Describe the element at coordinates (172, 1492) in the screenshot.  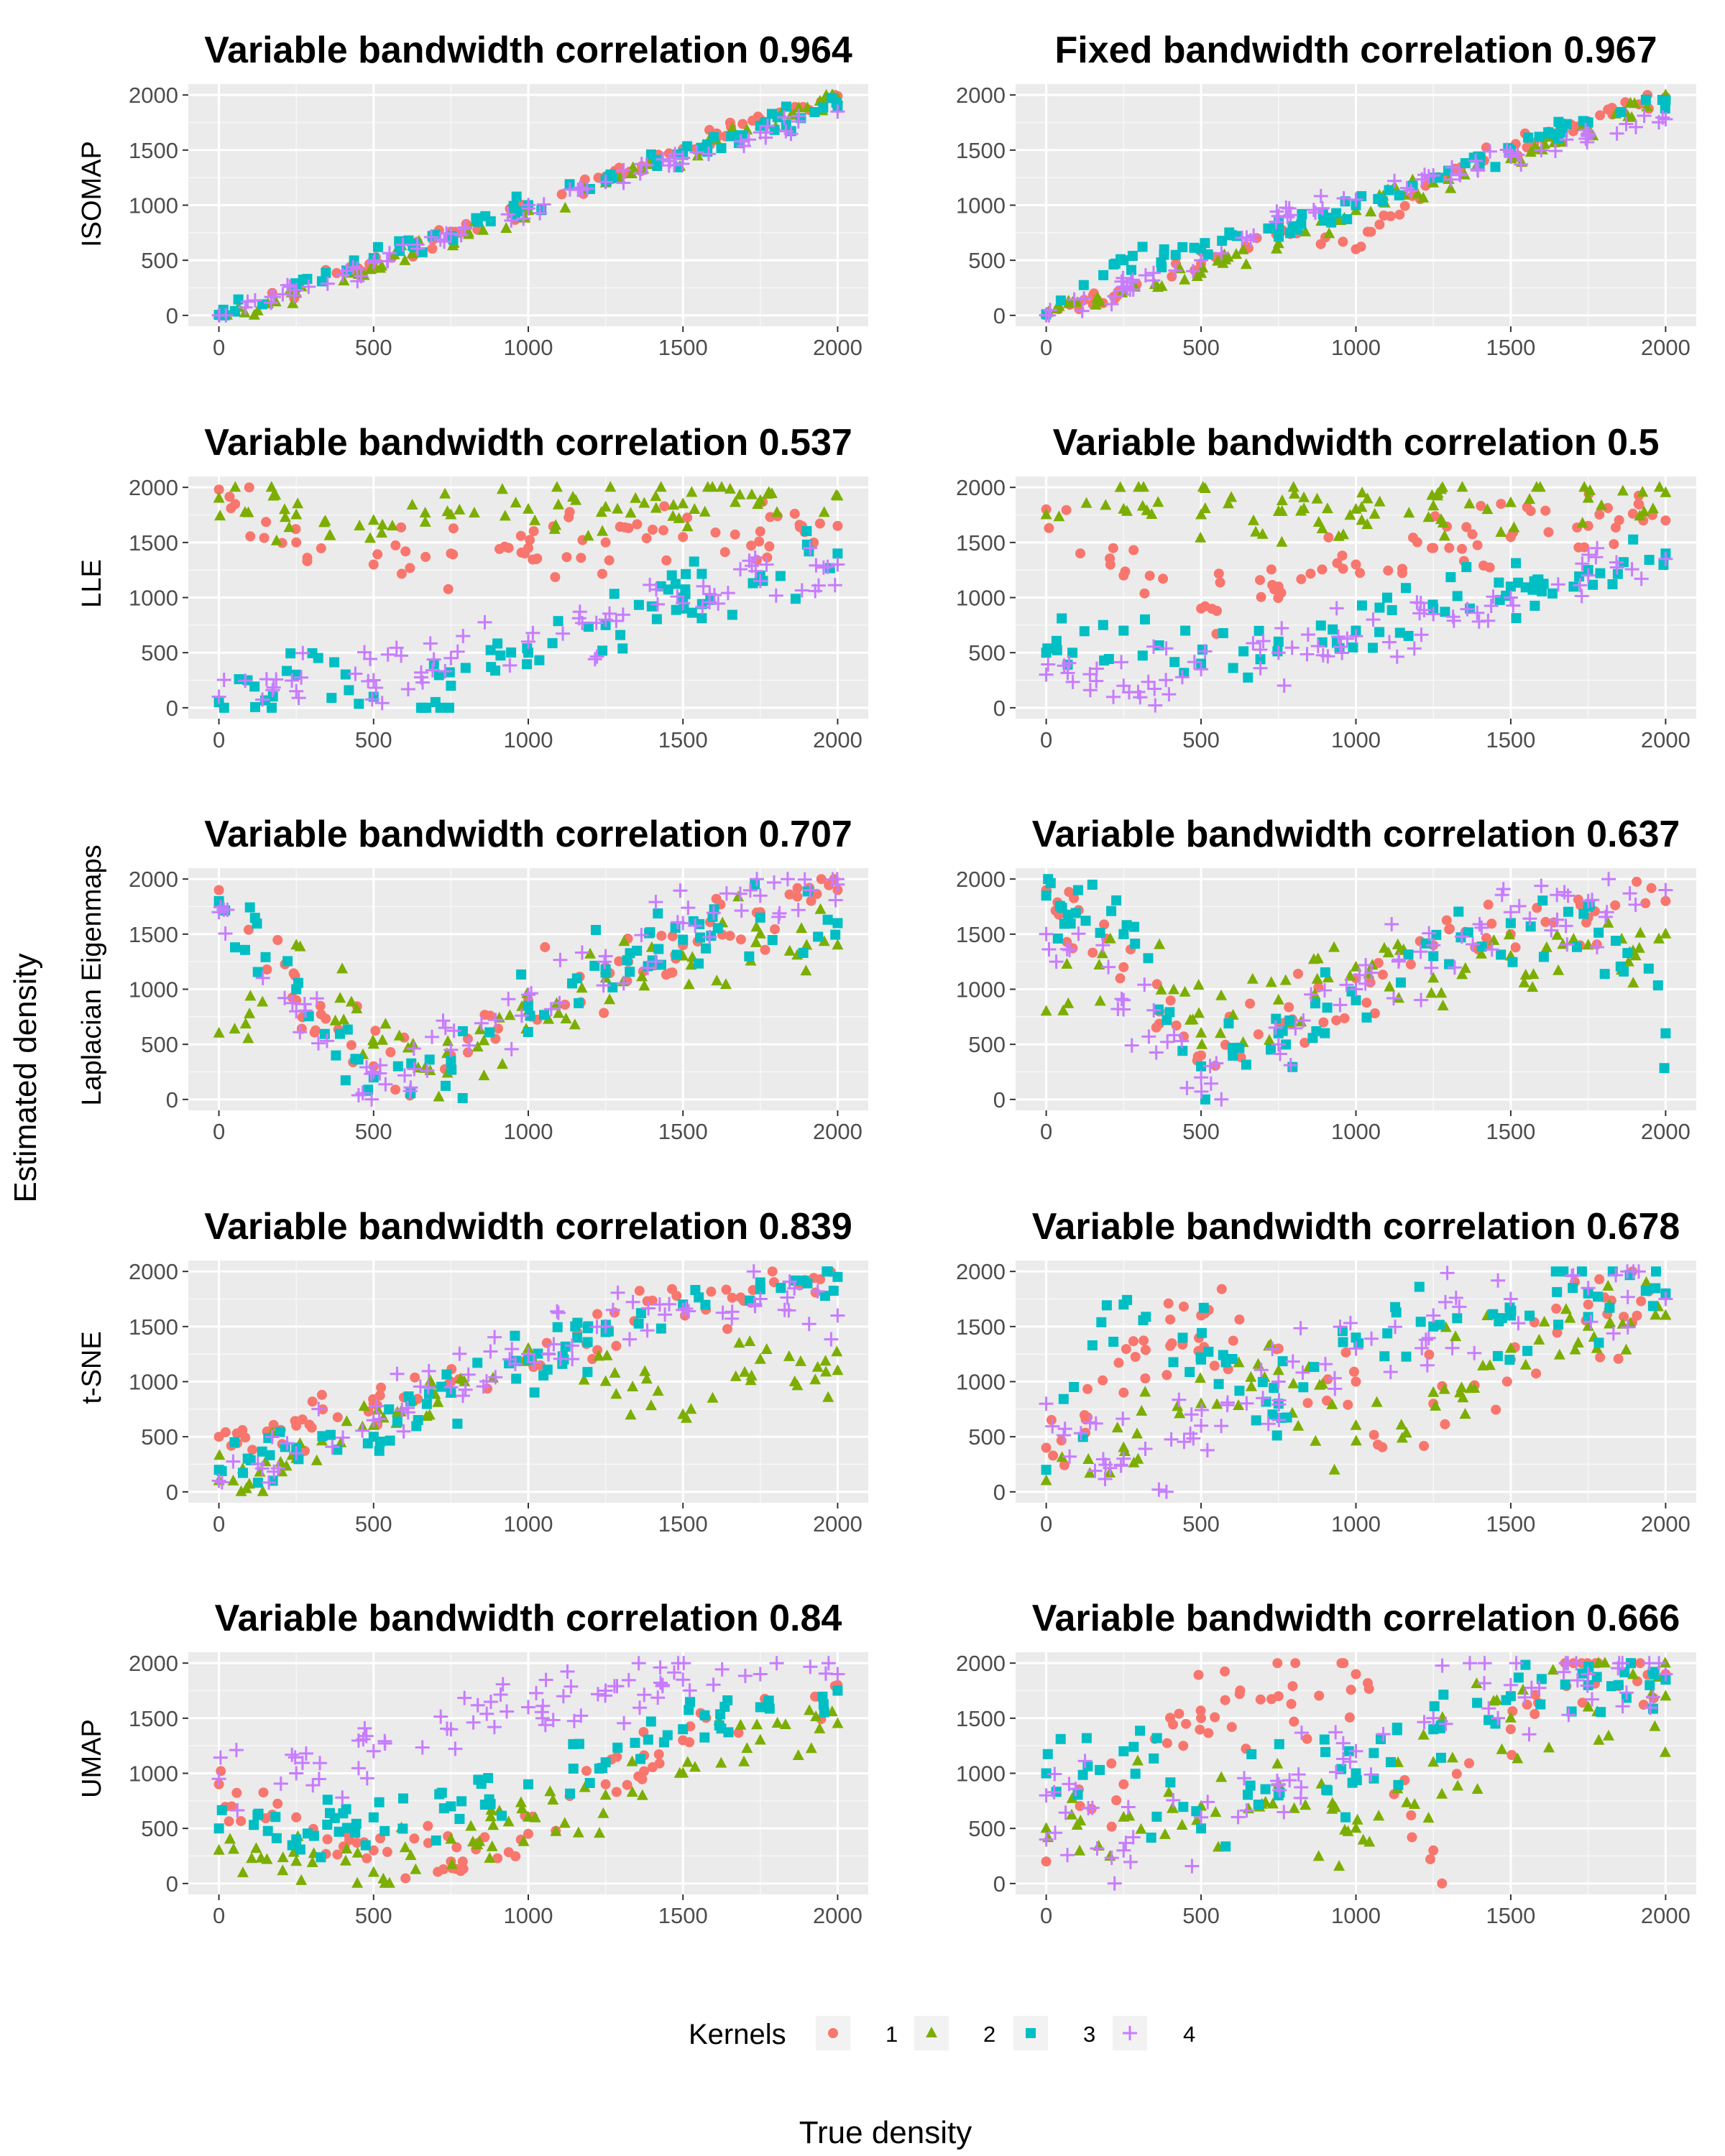
I see `y-tick-label: 0` at that location.